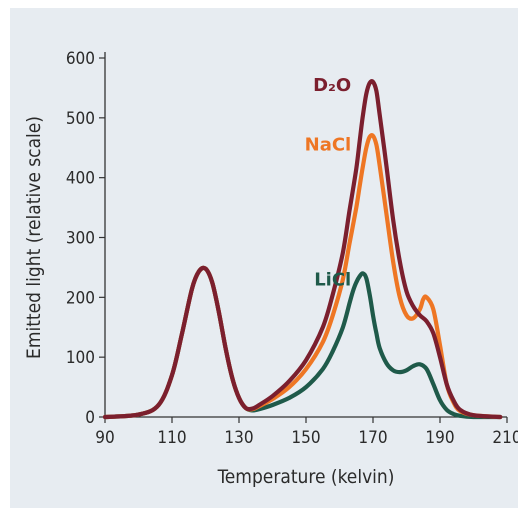 This screenshot has width=528, height=516. Describe the element at coordinates (80, 358) in the screenshot. I see `y-tick-label: 100` at that location.